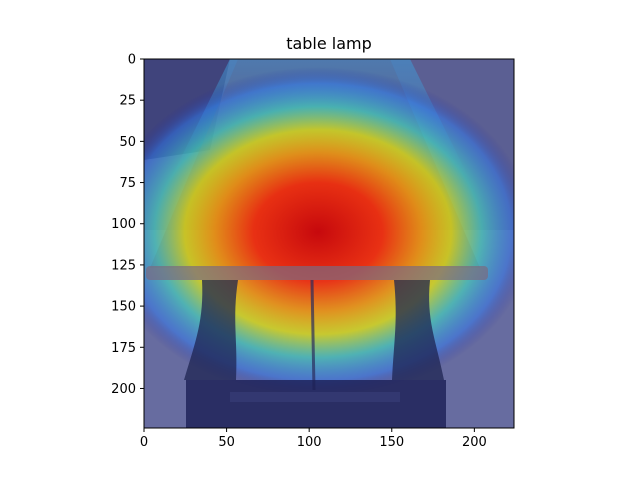  What do you see at coordinates (127, 183) in the screenshot?
I see `y-tick-label: 75` at bounding box center [127, 183].